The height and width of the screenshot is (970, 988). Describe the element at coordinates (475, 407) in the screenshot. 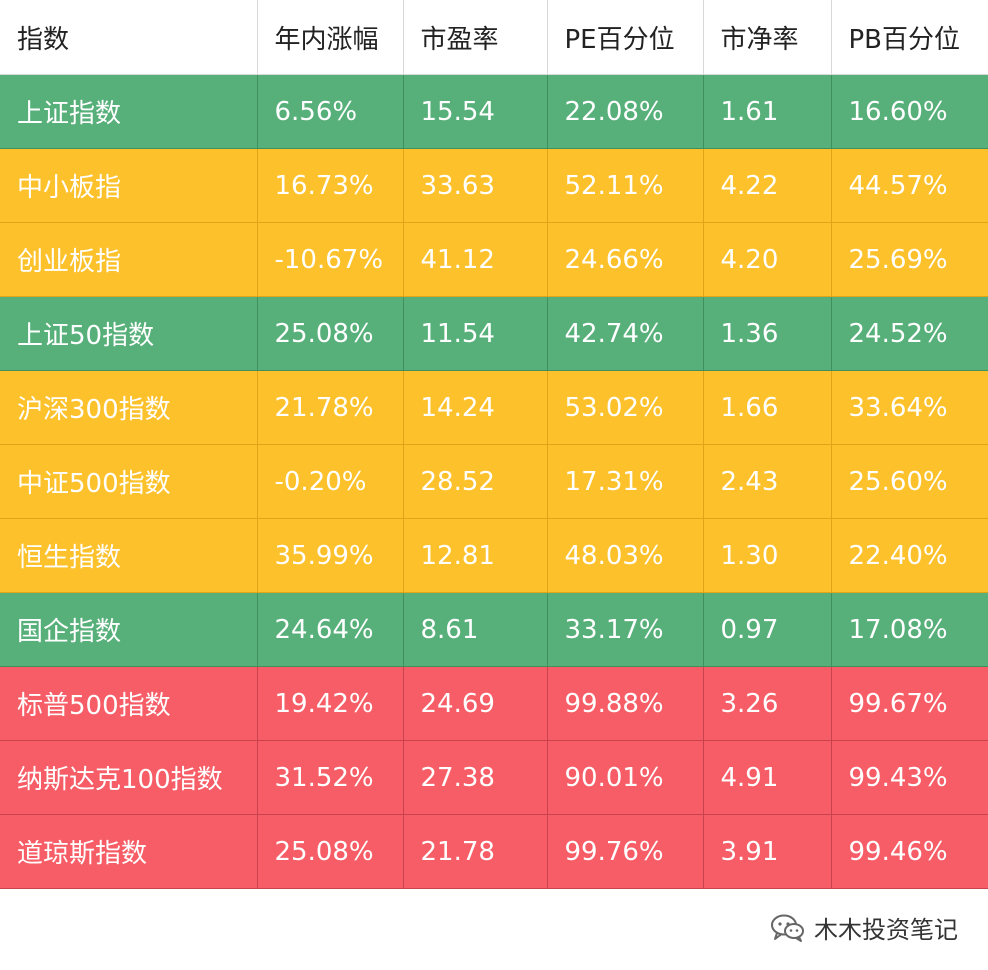

I see `cell-pe: 14.24` at that location.